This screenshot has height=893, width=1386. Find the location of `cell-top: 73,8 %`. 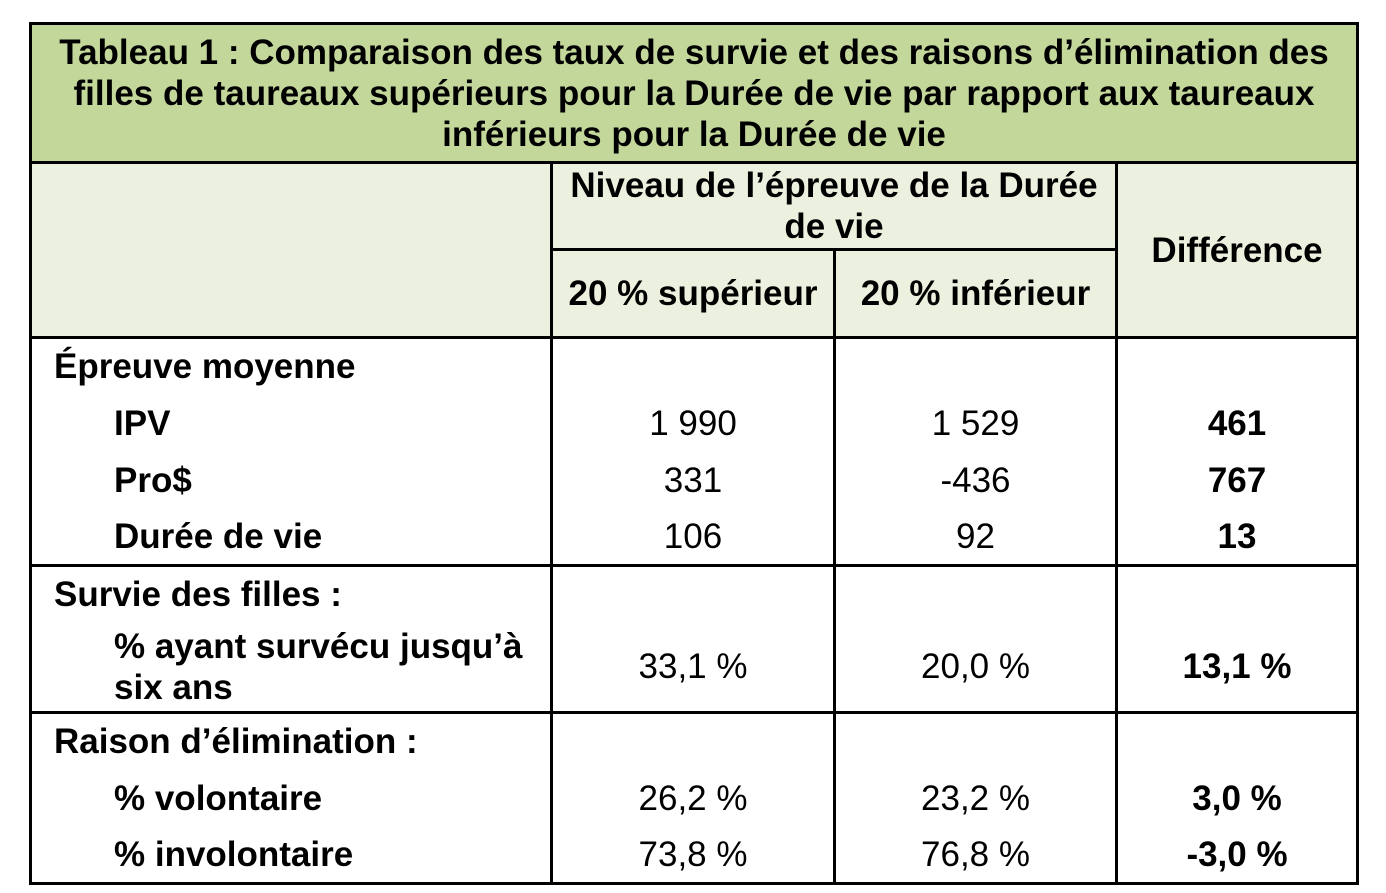

cell-top: 73,8 % is located at coordinates (693, 855).